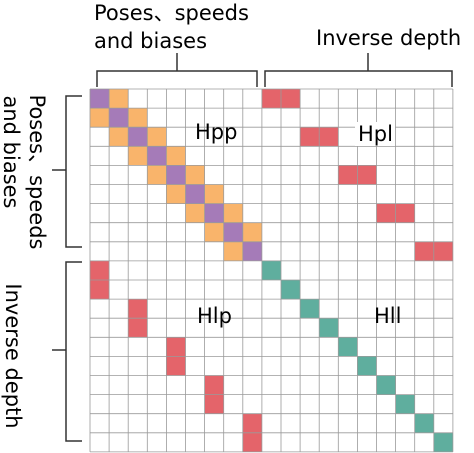 The image size is (474, 453). Describe the element at coordinates (67, 171) in the screenshot. I see `bracket-left-poses` at that location.